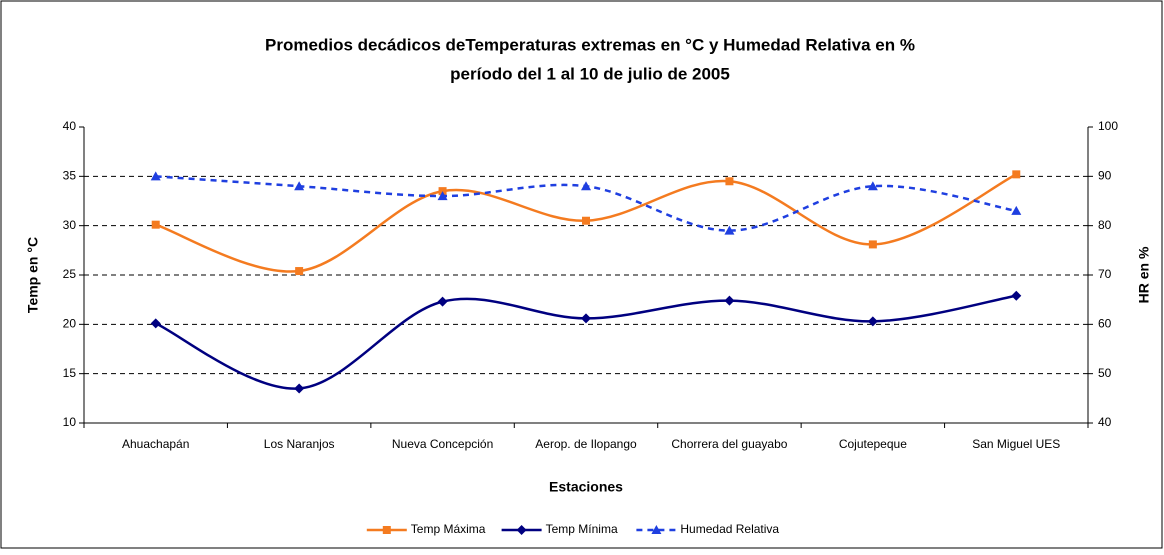  What do you see at coordinates (70, 126) in the screenshot?
I see `y-tick-label: 40` at bounding box center [70, 126].